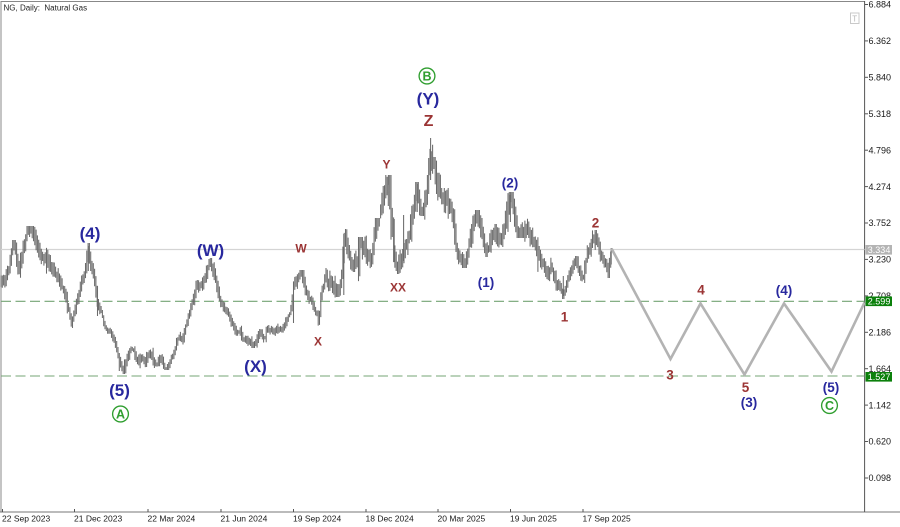 This screenshot has width=900, height=527. Describe the element at coordinates (486, 282) in the screenshot. I see `svg-text: (1)` at that location.